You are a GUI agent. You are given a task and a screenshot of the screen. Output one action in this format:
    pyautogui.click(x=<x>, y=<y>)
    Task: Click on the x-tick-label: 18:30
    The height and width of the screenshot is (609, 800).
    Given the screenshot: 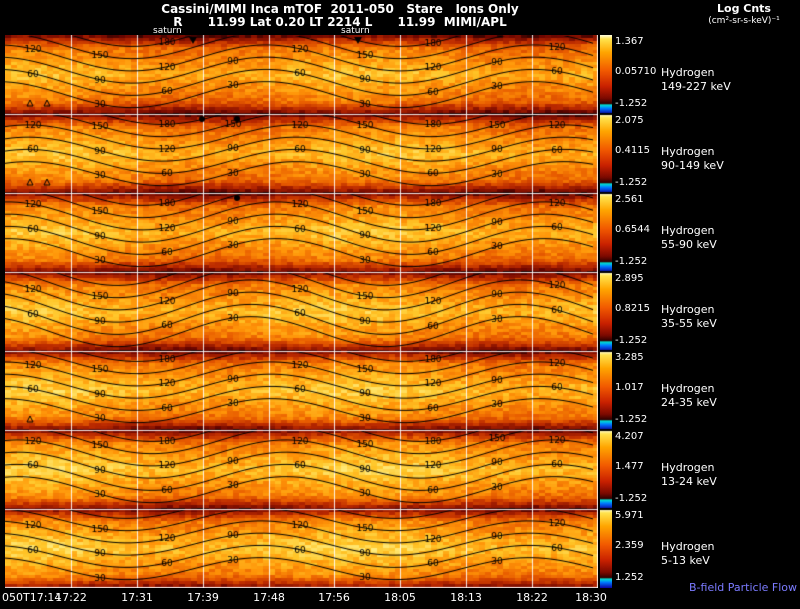 What is the action you would take?
    pyautogui.click(x=591, y=597)
    